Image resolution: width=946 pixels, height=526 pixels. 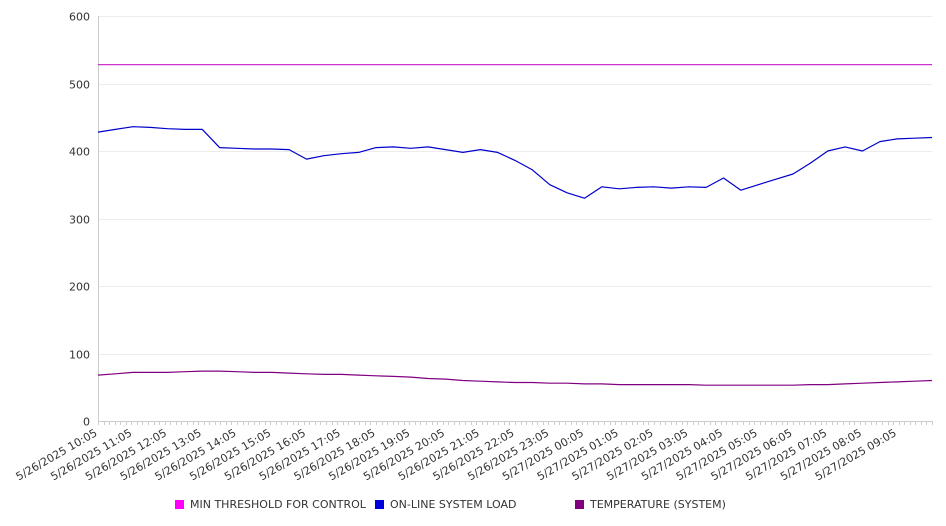 What do you see at coordinates (79, 17) in the screenshot?
I see `y-tick-label: 600` at bounding box center [79, 17].